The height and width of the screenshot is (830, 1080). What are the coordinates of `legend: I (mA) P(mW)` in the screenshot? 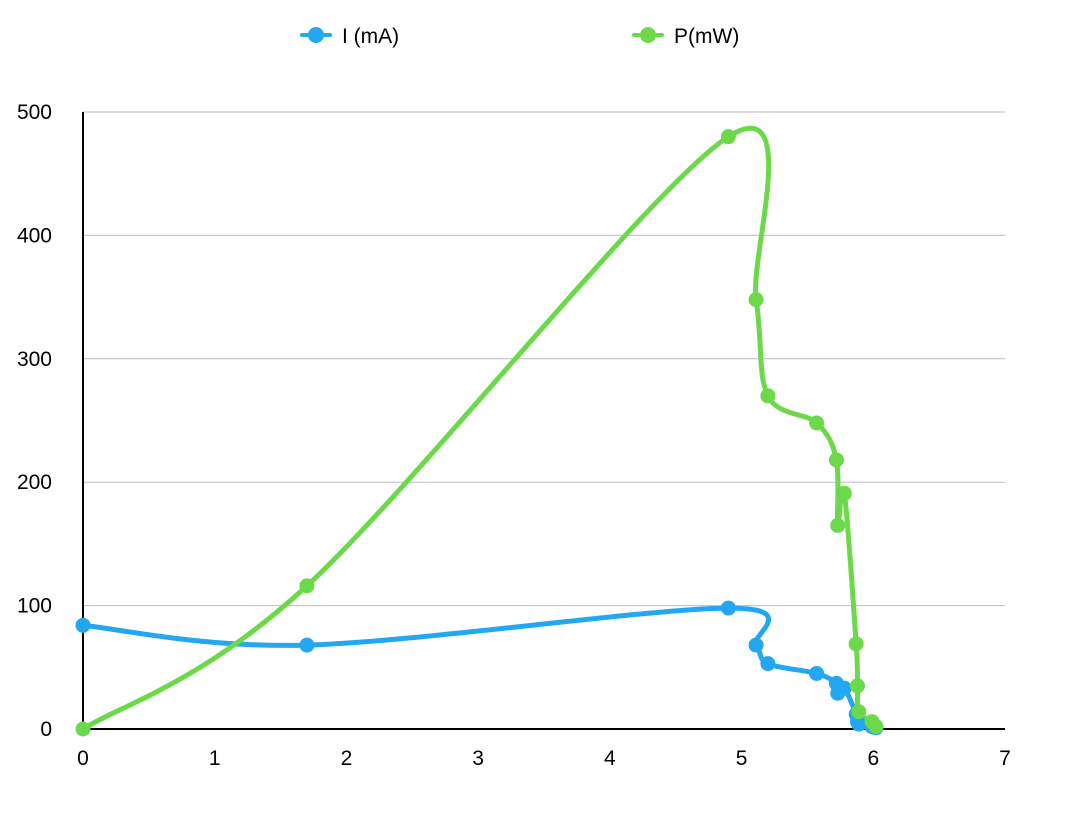 It's located at (519, 36).